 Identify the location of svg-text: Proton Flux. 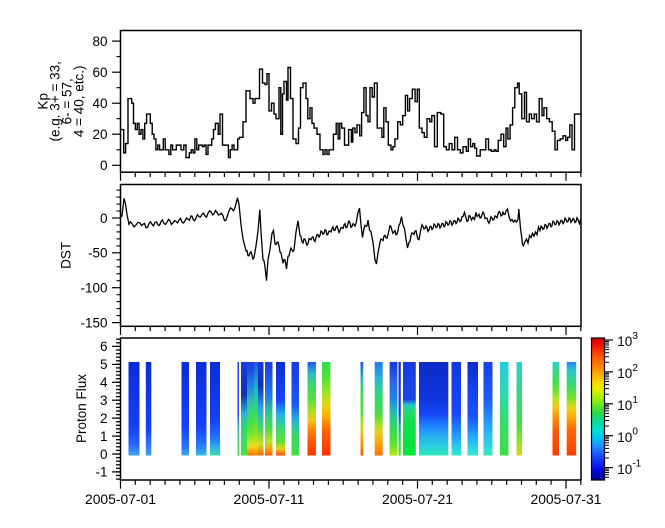
(81, 408).